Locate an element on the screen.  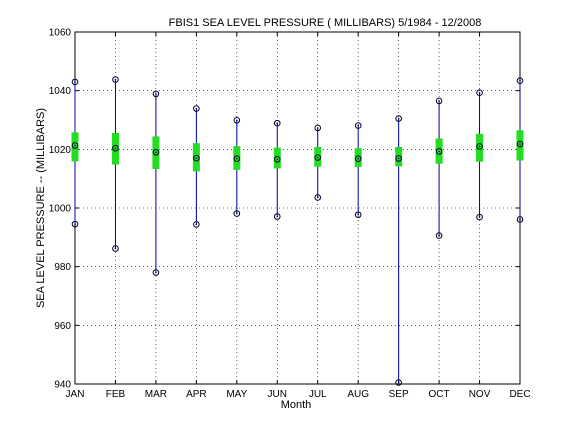
y-tick-label: 1060 is located at coordinates (60, 33).